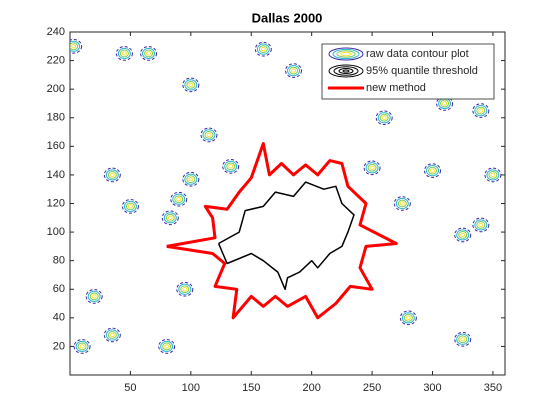 Image resolution: width=560 pixels, height=420 pixels. I want to click on x-tick-label: 300, so click(432, 388).